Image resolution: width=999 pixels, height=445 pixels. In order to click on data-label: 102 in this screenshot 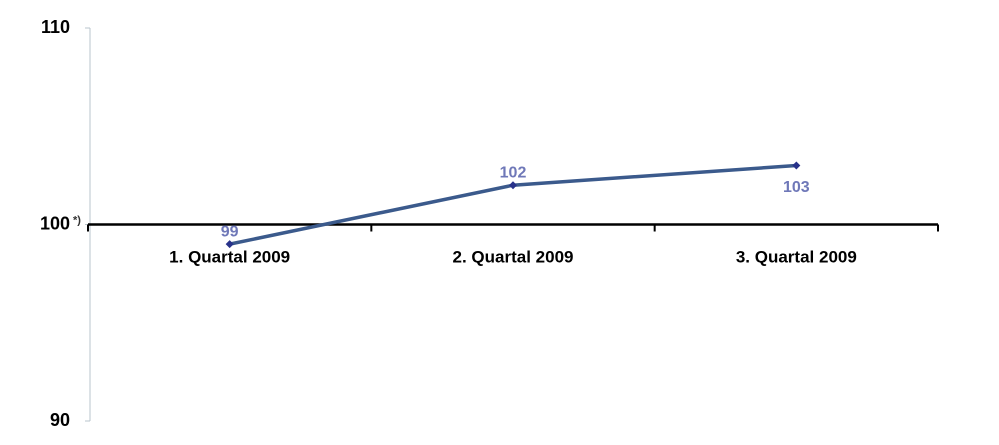, I will do `click(513, 172)`.